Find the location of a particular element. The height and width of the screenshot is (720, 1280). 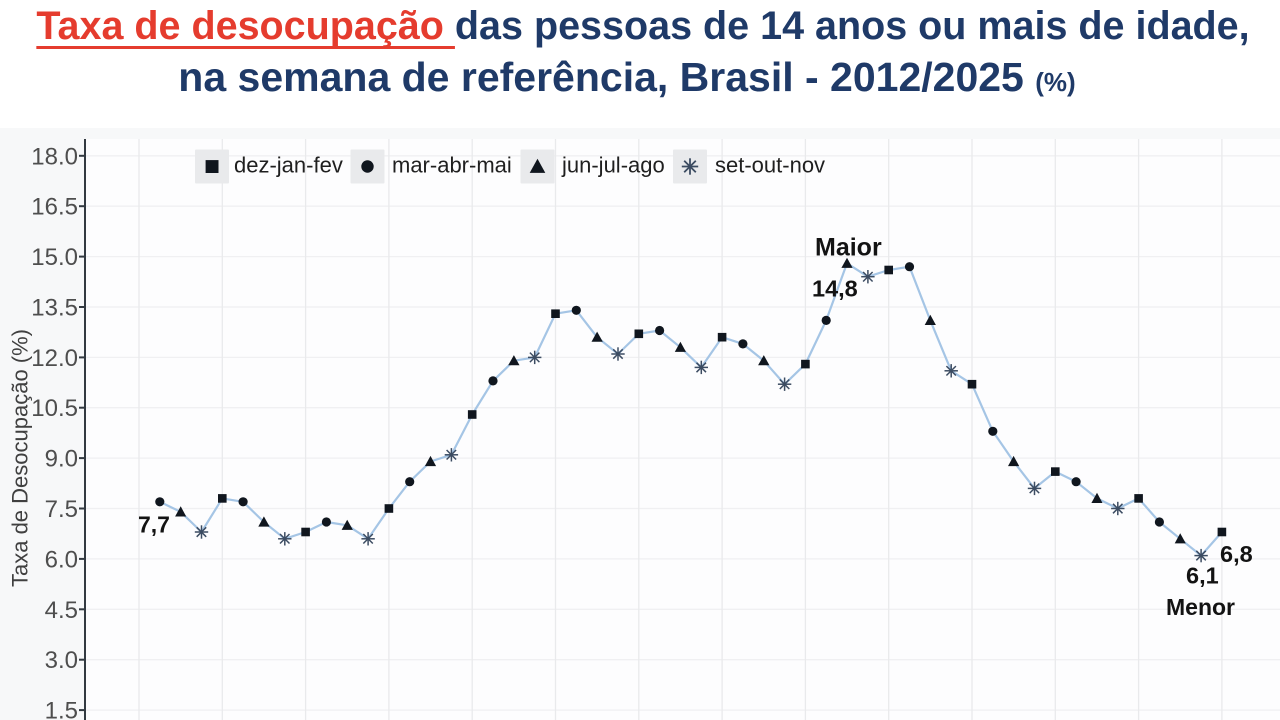

svg-text: 18.0 is located at coordinates (54, 156).